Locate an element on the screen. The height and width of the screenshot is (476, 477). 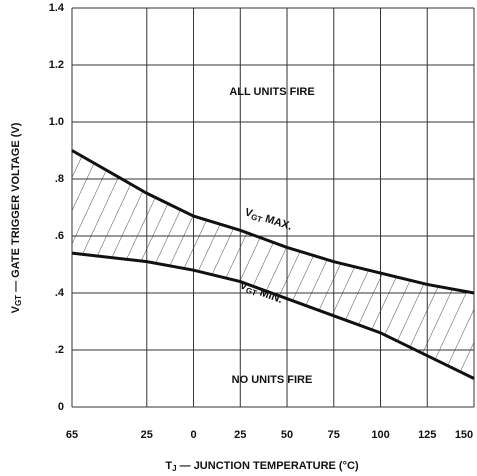
y-tick-label: 1.0 is located at coordinates (56, 122).